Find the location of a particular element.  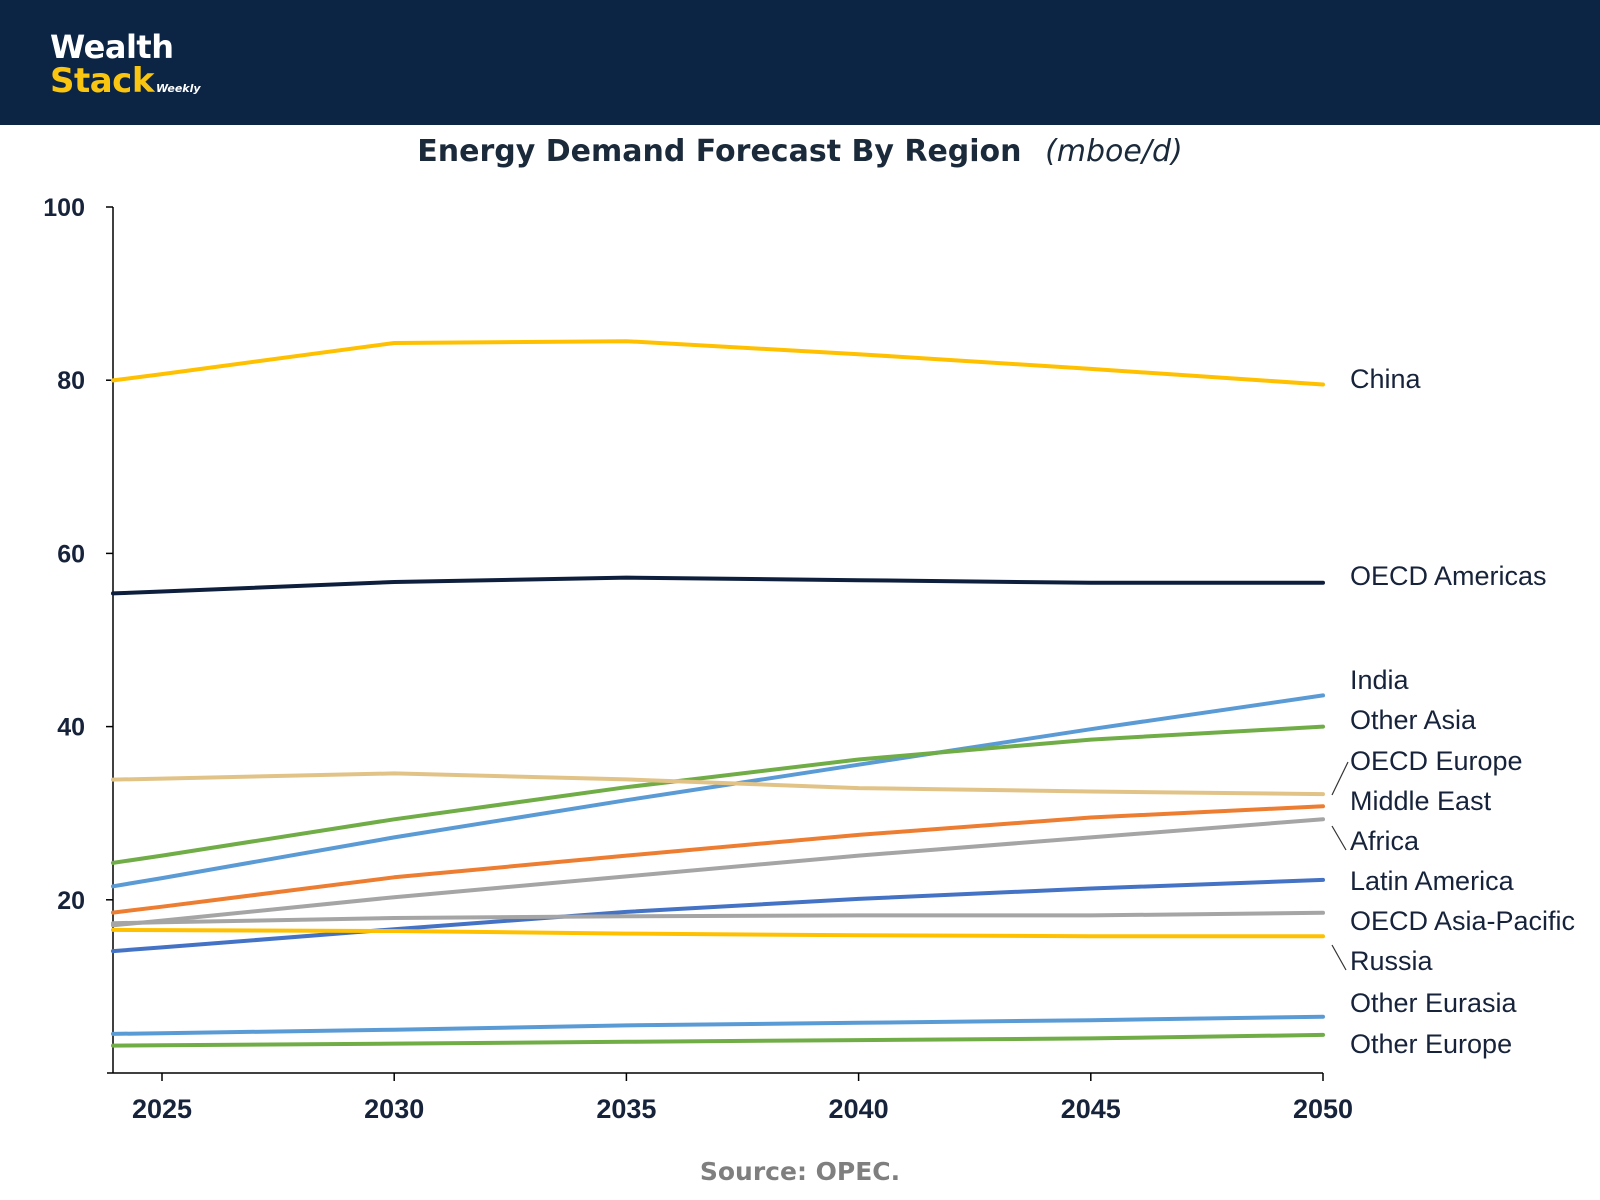

series-label-oecd-asia-pacific: OECD Asia-Pacific is located at coordinates (1462, 921).